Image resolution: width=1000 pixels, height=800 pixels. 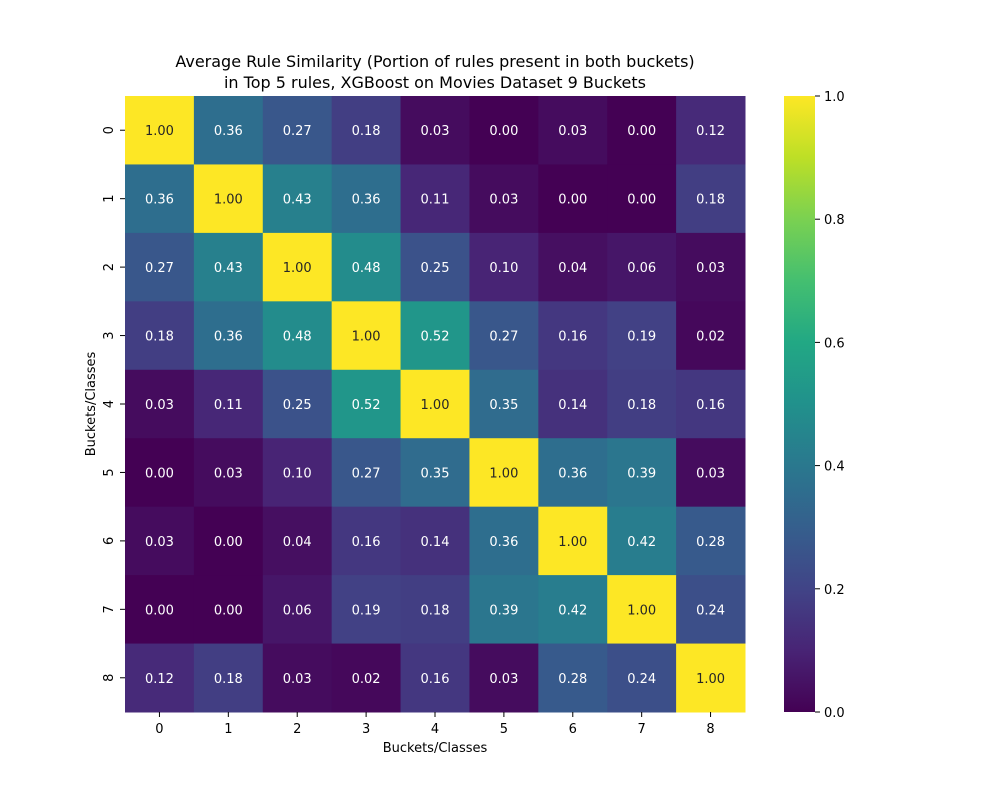 I want to click on y-tick-label: 7, so click(x=109, y=609).